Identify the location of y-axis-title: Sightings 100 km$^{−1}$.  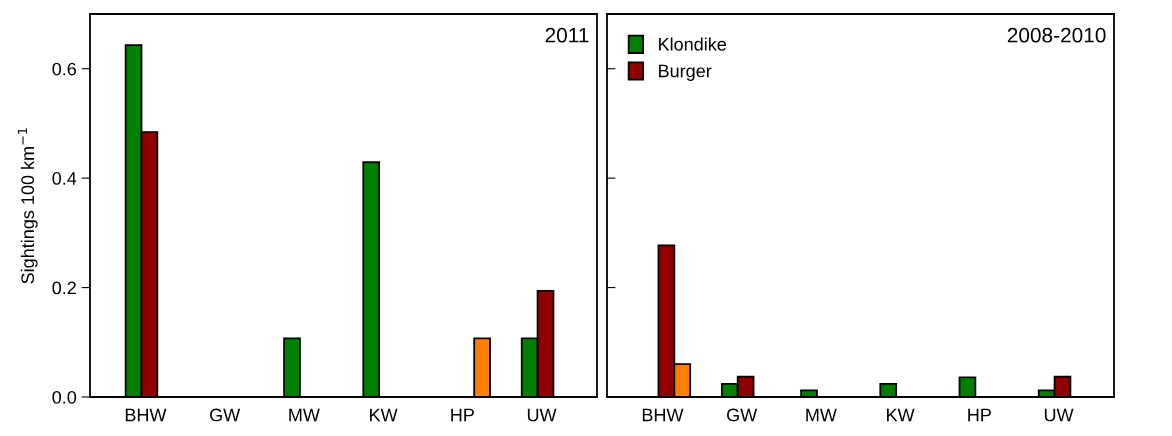
(27, 206).